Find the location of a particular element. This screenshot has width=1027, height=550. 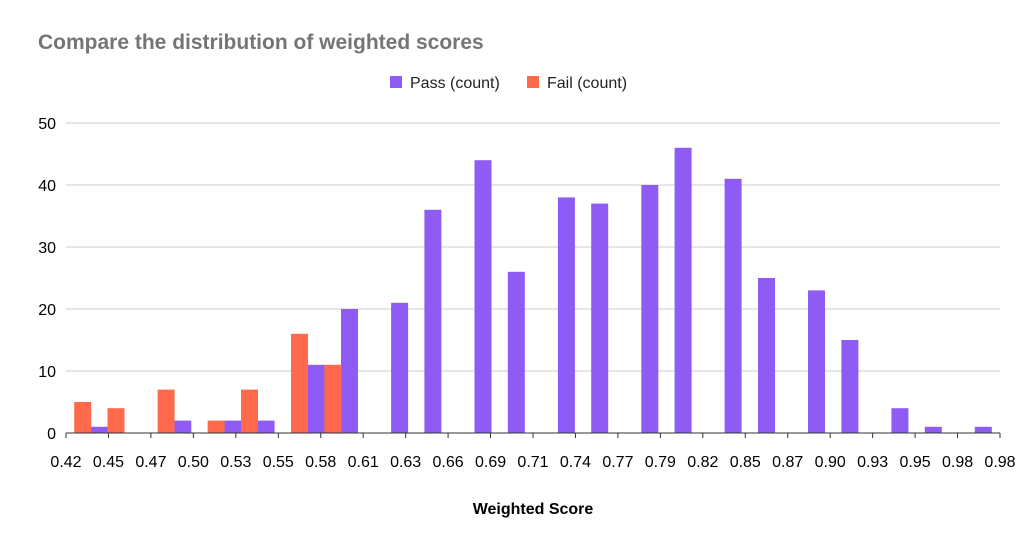

y-tick-label: 10 is located at coordinates (47, 372).